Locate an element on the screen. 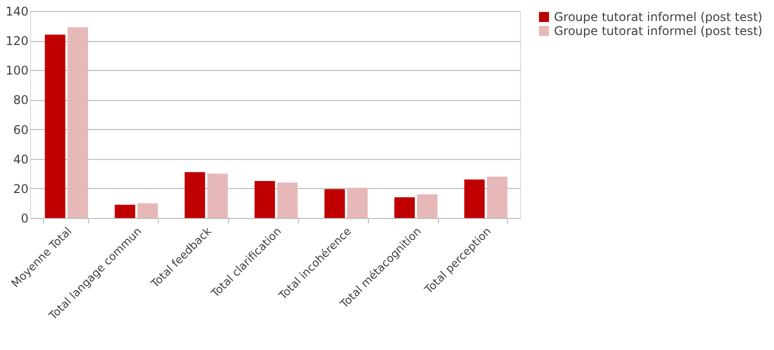  y-tick-label: 0 is located at coordinates (24, 219).